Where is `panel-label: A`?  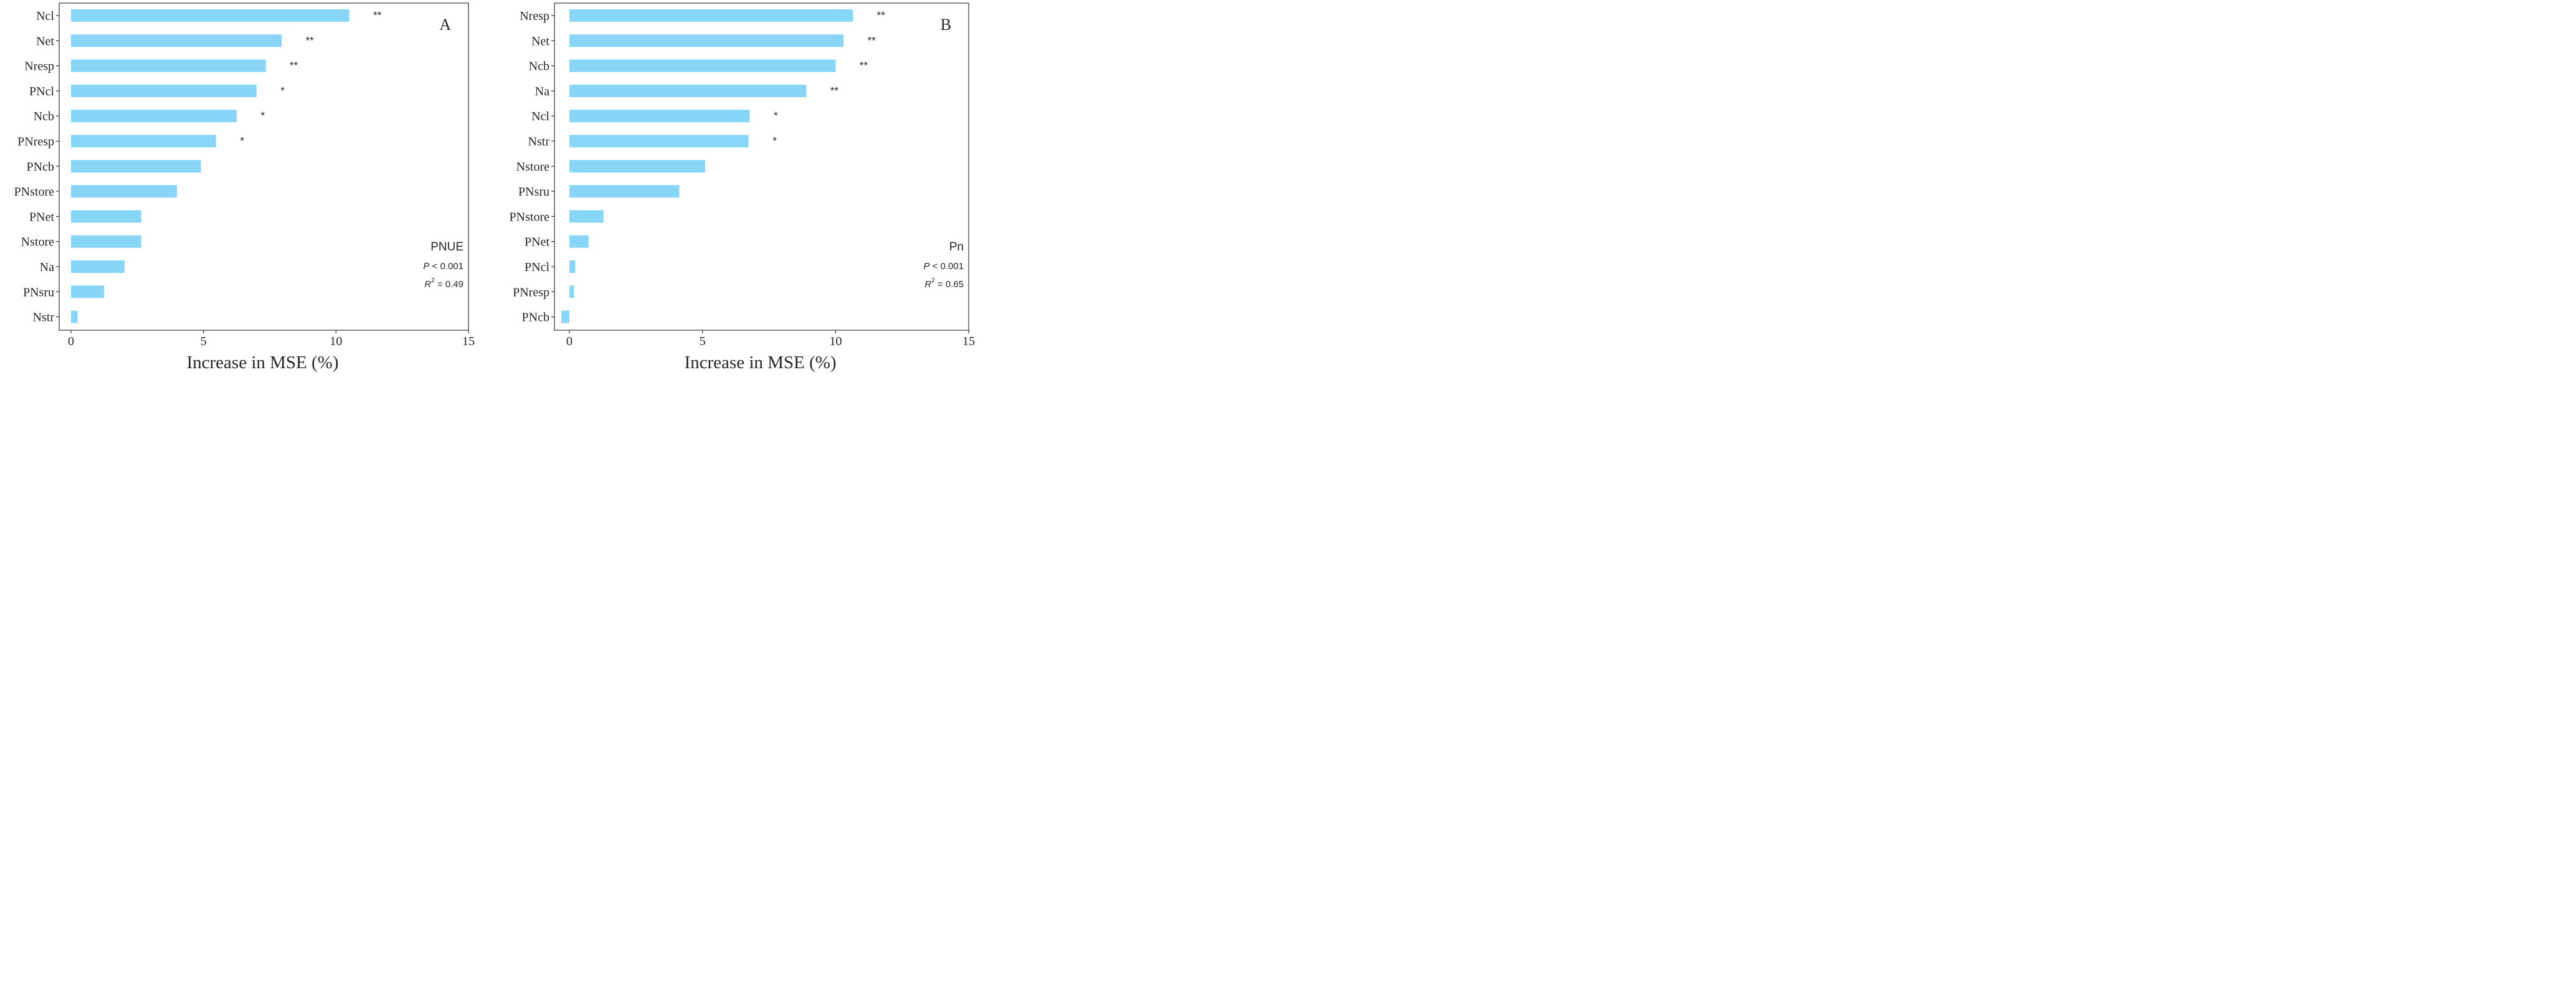 panel-label: A is located at coordinates (445, 25).